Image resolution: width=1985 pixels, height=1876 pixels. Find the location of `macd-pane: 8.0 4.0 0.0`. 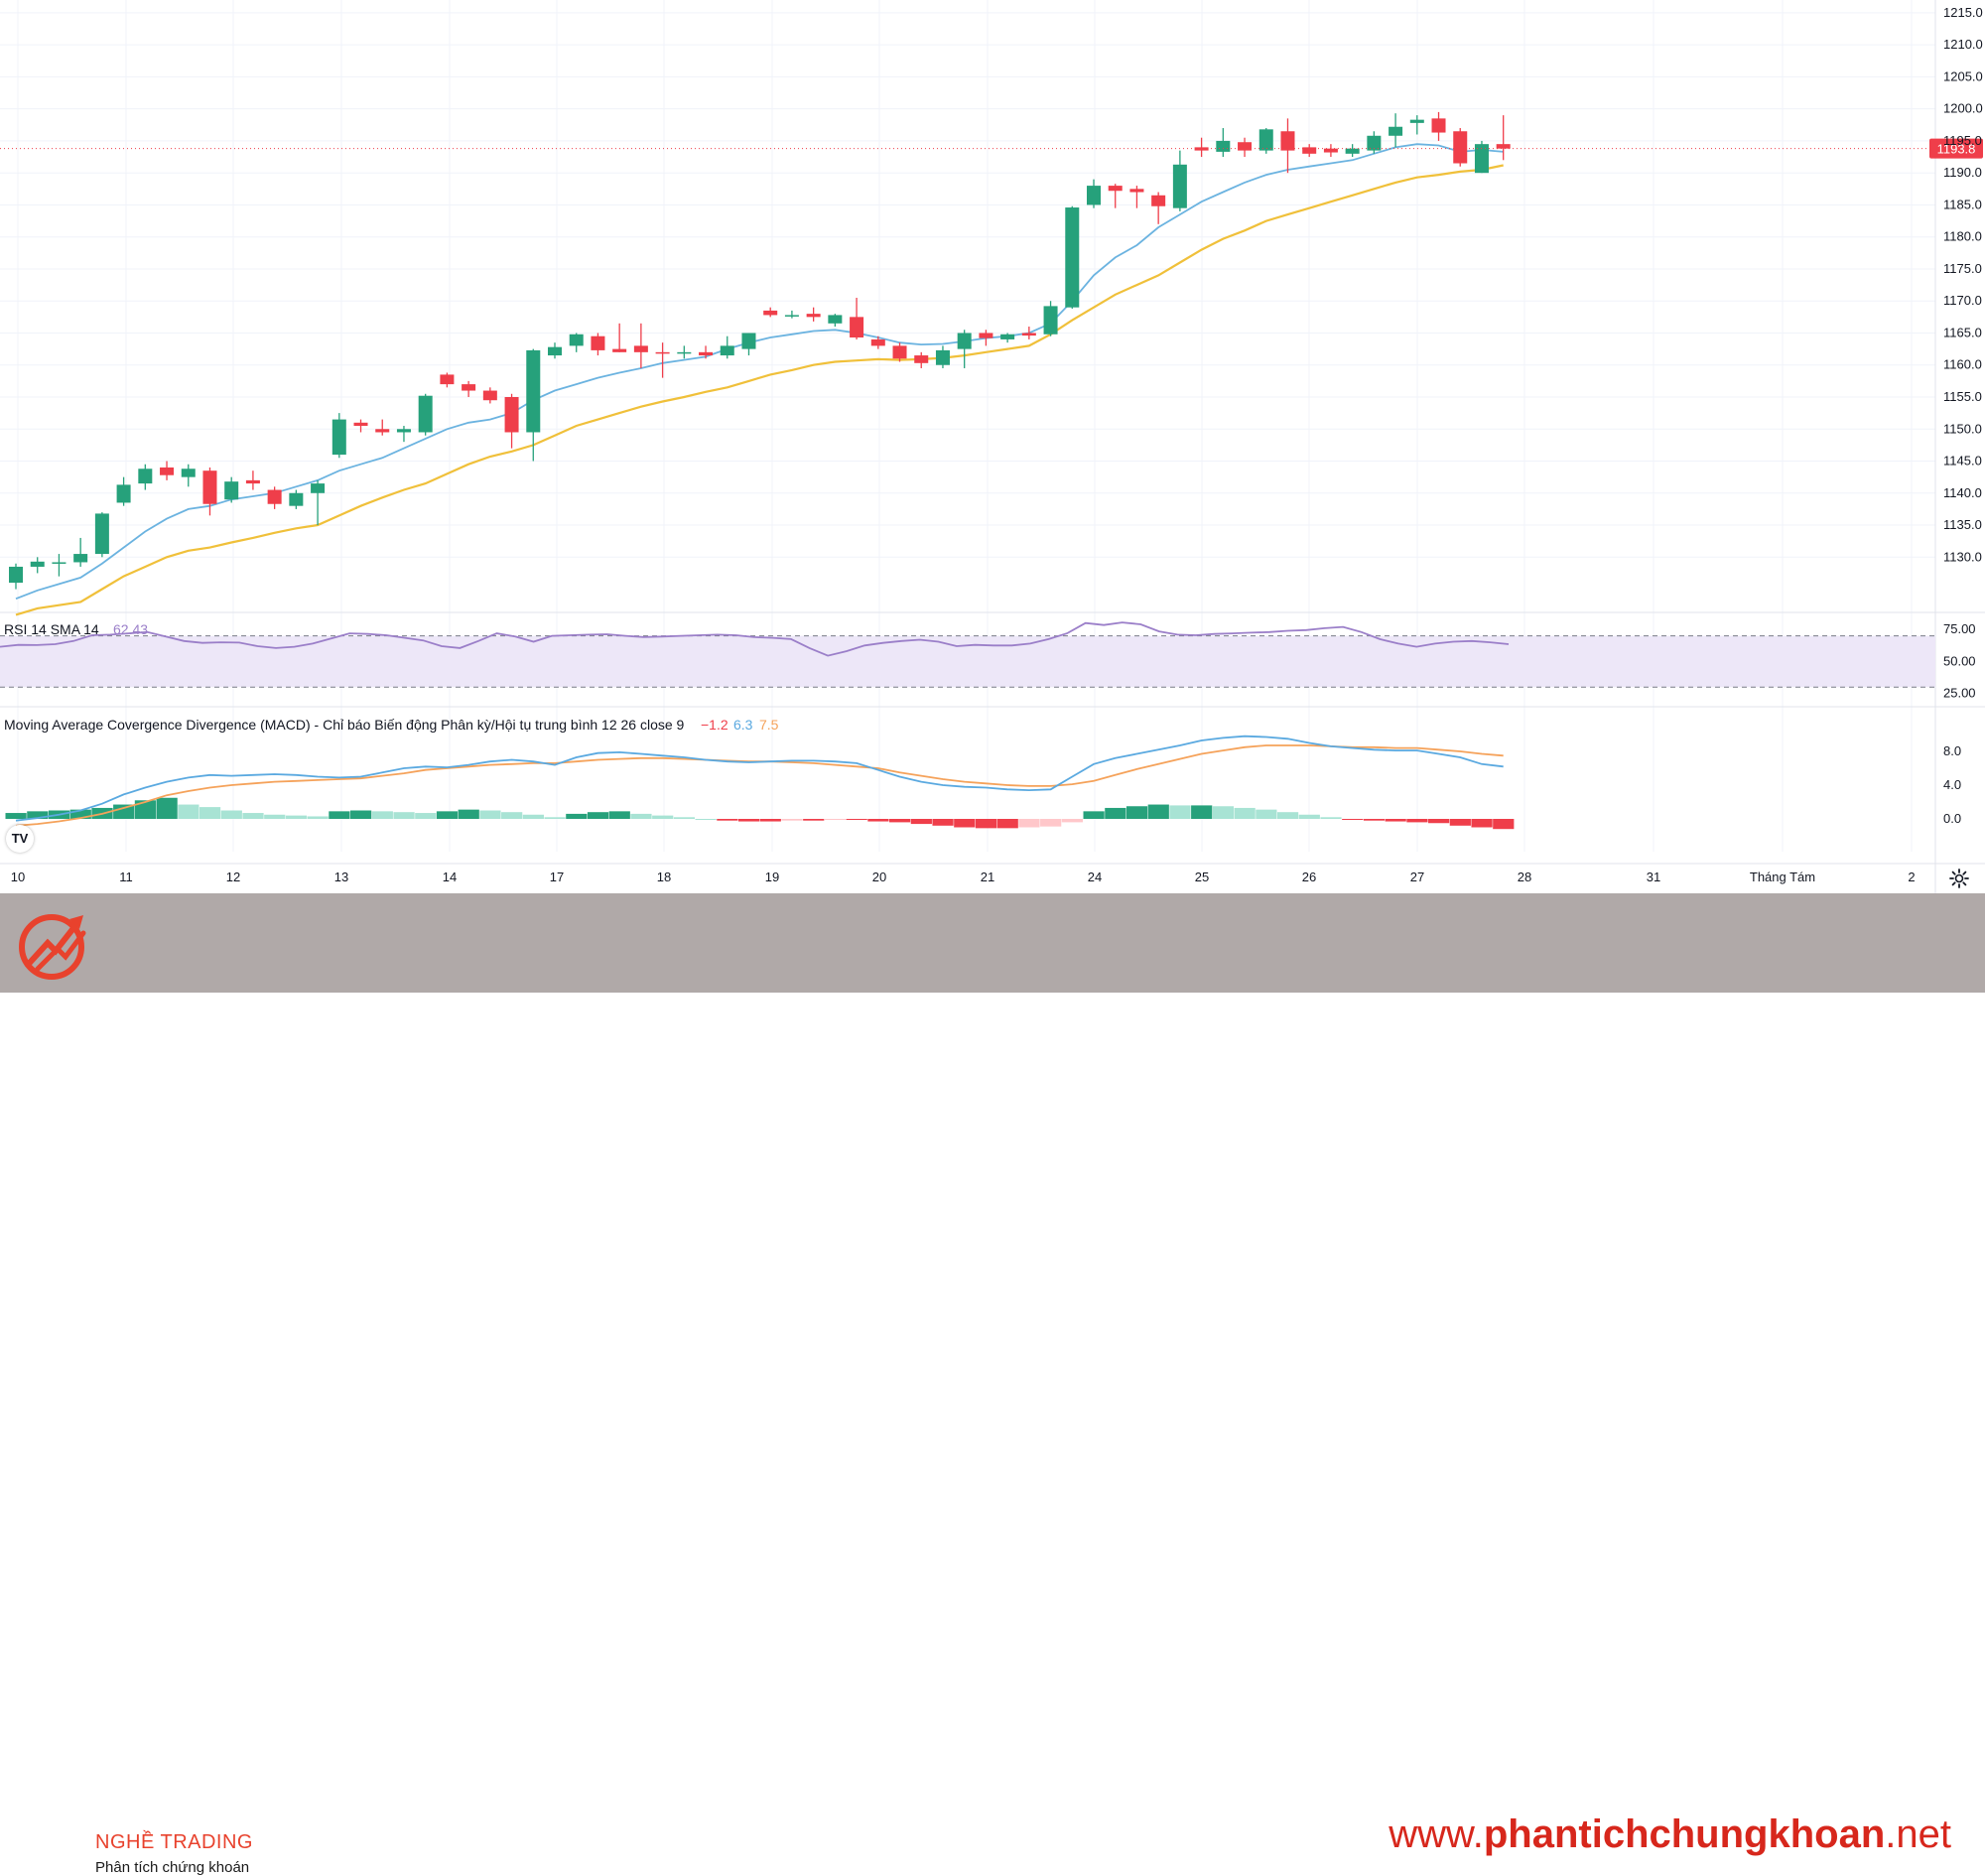

macd-pane: 8.0 4.0 0.0 is located at coordinates (984, 782).